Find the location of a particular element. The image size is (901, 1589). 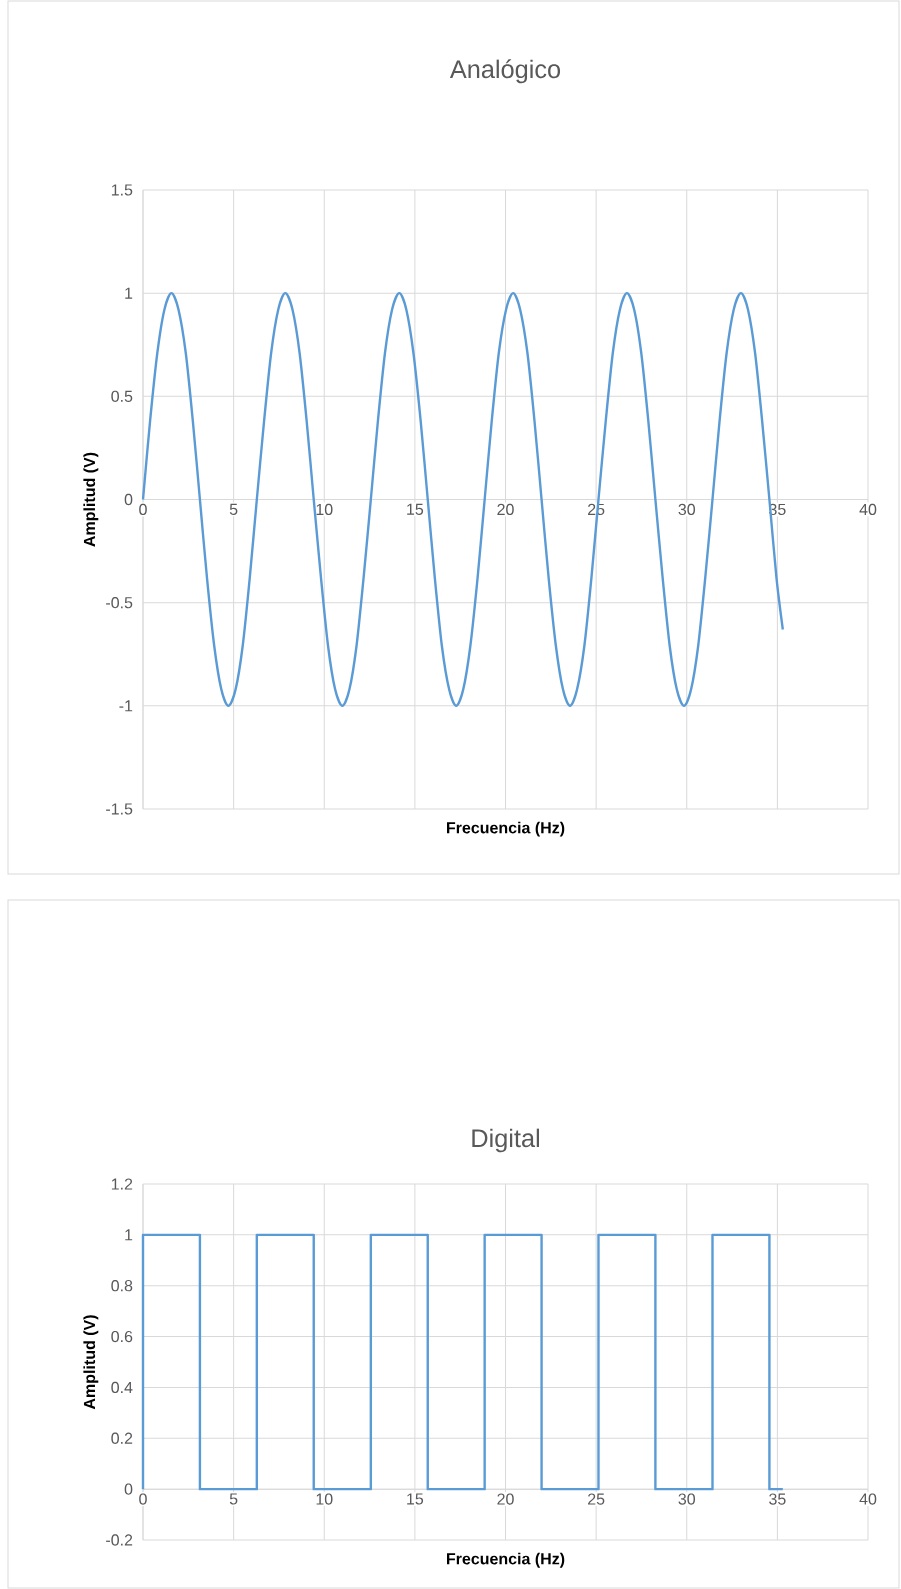

x-tick-label: 25 is located at coordinates (596, 1499).